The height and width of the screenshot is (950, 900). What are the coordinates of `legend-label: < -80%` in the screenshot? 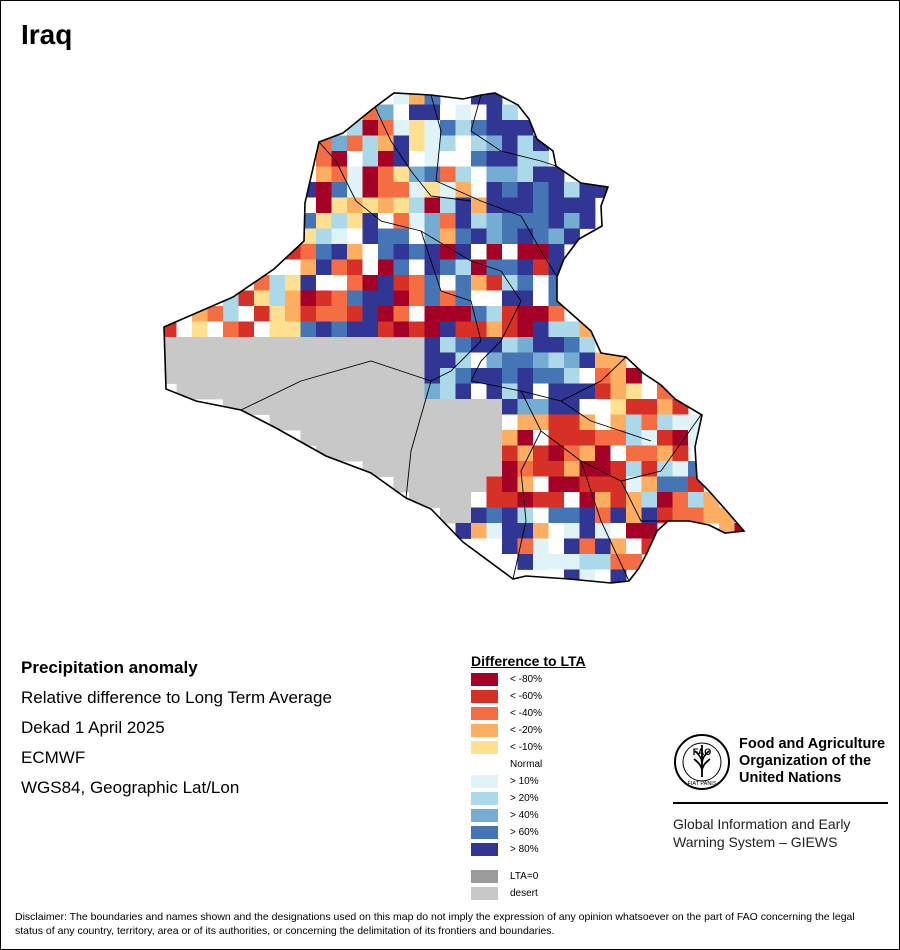 It's located at (526, 679).